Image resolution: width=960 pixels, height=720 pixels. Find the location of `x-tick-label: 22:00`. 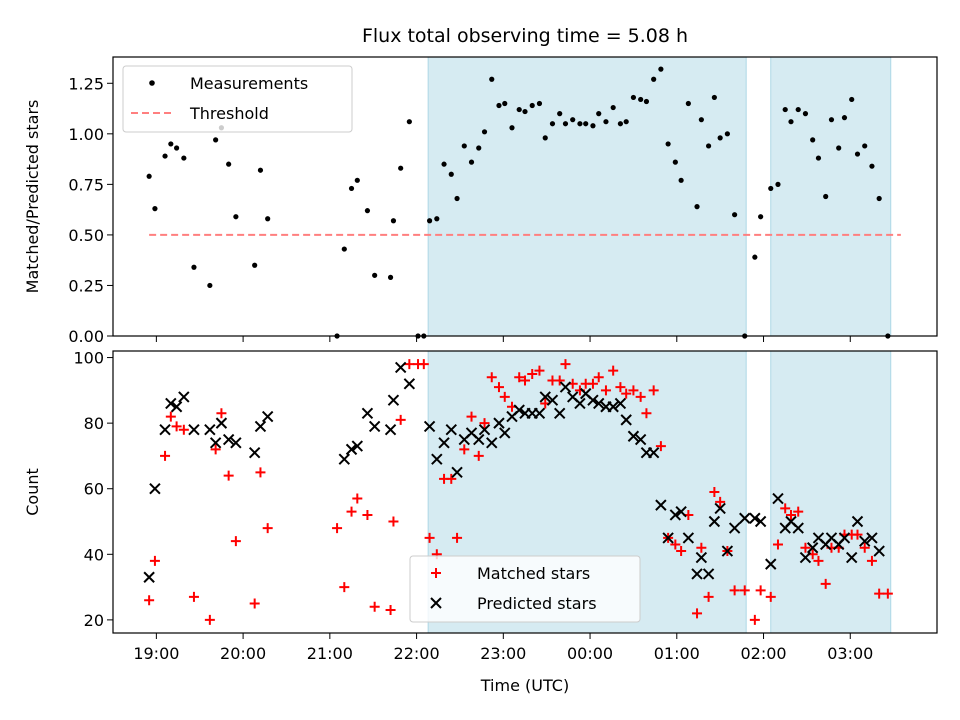

x-tick-label: 22:00 is located at coordinates (417, 653).